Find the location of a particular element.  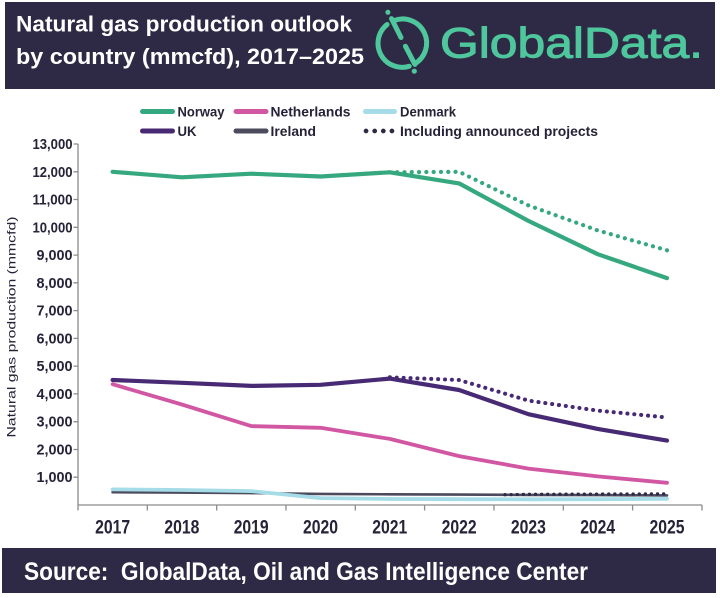

svg-text: 7,000 is located at coordinates (55, 312).